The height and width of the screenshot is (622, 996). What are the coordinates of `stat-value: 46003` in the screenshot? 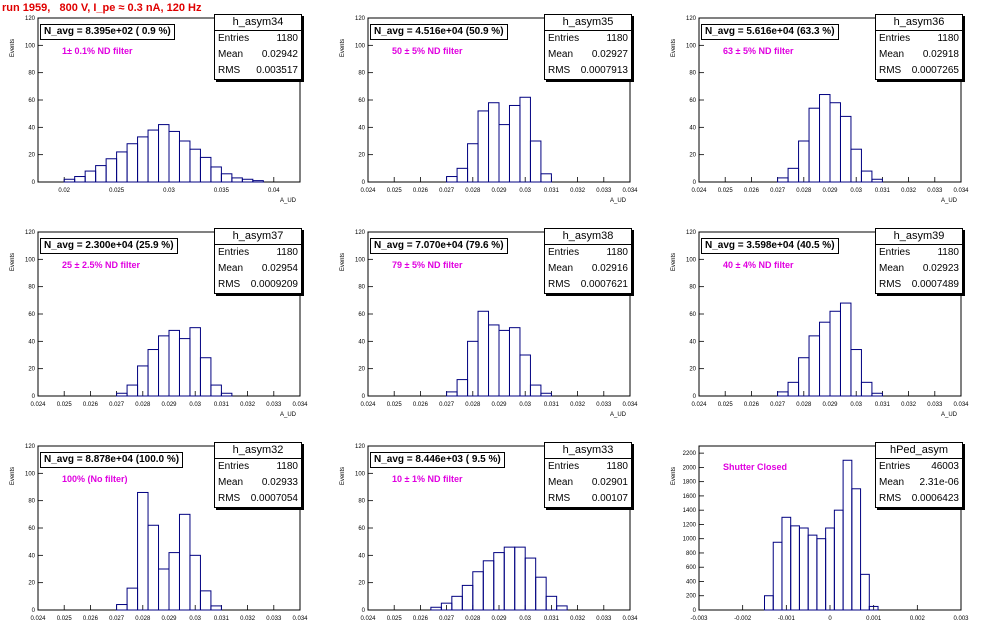 It's located at (945, 466).